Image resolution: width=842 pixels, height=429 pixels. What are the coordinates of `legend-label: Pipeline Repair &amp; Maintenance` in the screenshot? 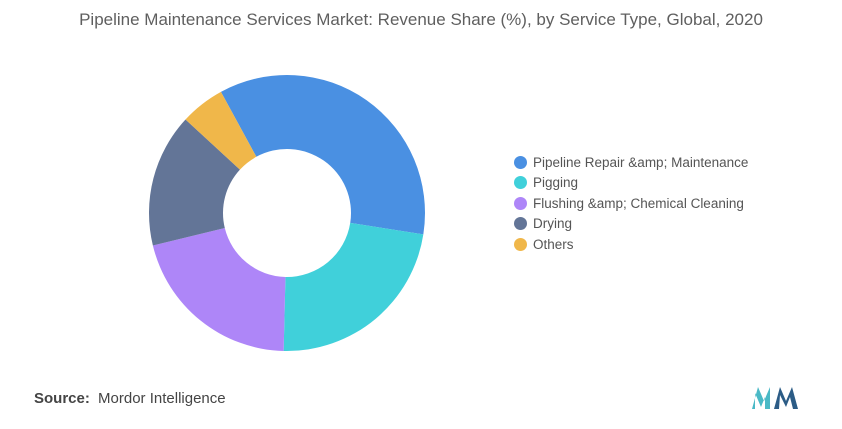 It's located at (641, 162).